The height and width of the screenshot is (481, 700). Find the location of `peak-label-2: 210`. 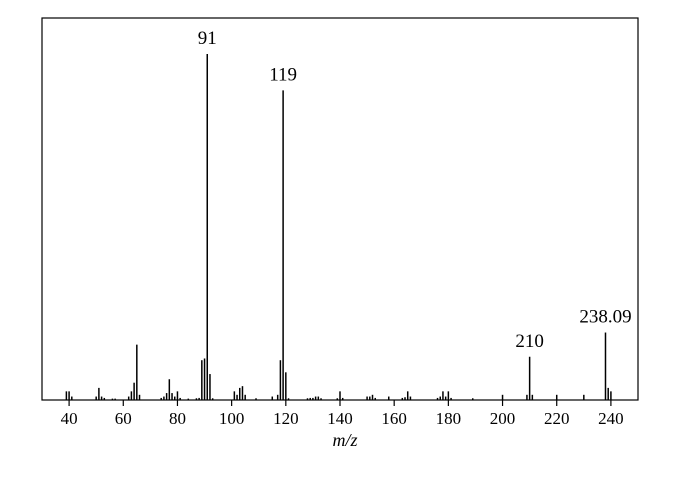

peak-label-2: 210 is located at coordinates (529, 341).